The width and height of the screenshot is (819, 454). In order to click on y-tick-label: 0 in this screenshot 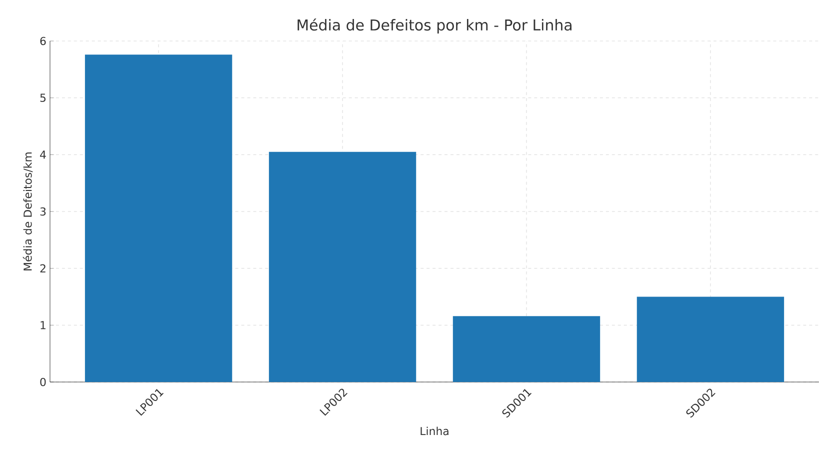, I will do `click(43, 382)`.